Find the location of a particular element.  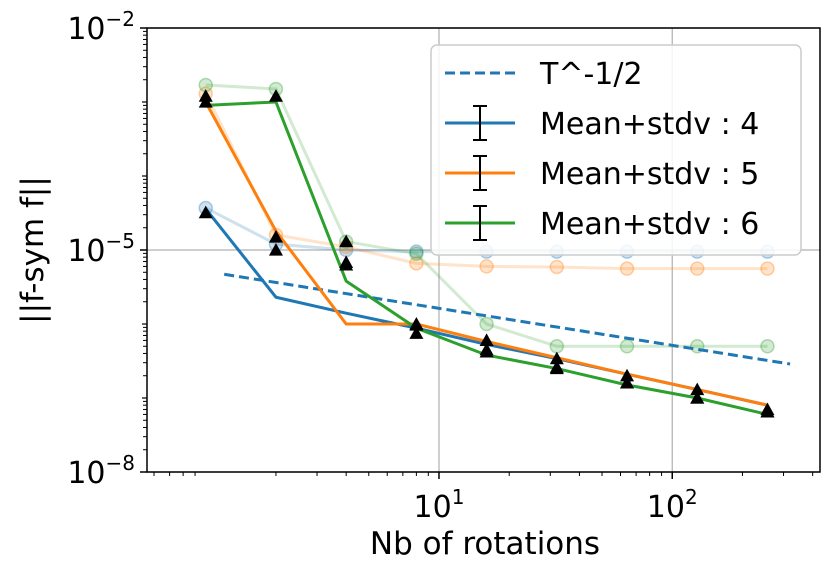

y-tick-label-2: 10⁻⁵ is located at coordinates (101, 249).